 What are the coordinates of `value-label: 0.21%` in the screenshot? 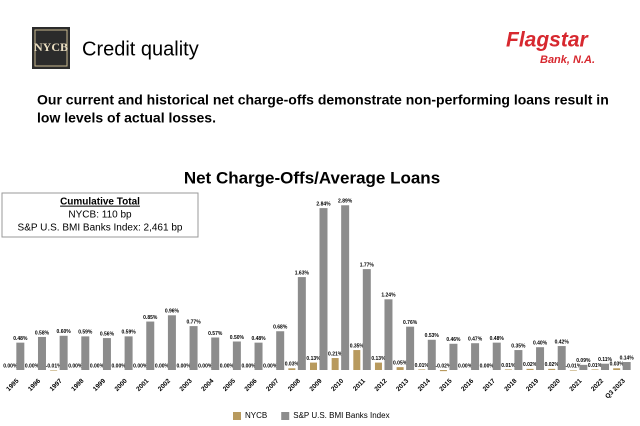 It's located at (335, 354).